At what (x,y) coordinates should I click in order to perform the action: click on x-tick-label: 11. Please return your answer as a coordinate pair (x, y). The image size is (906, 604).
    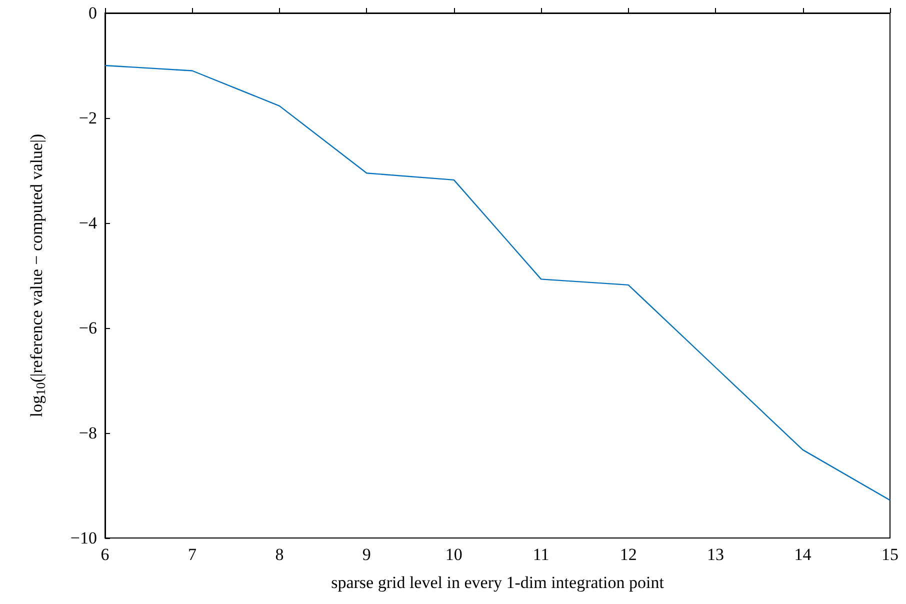
    Looking at the image, I should click on (541, 554).